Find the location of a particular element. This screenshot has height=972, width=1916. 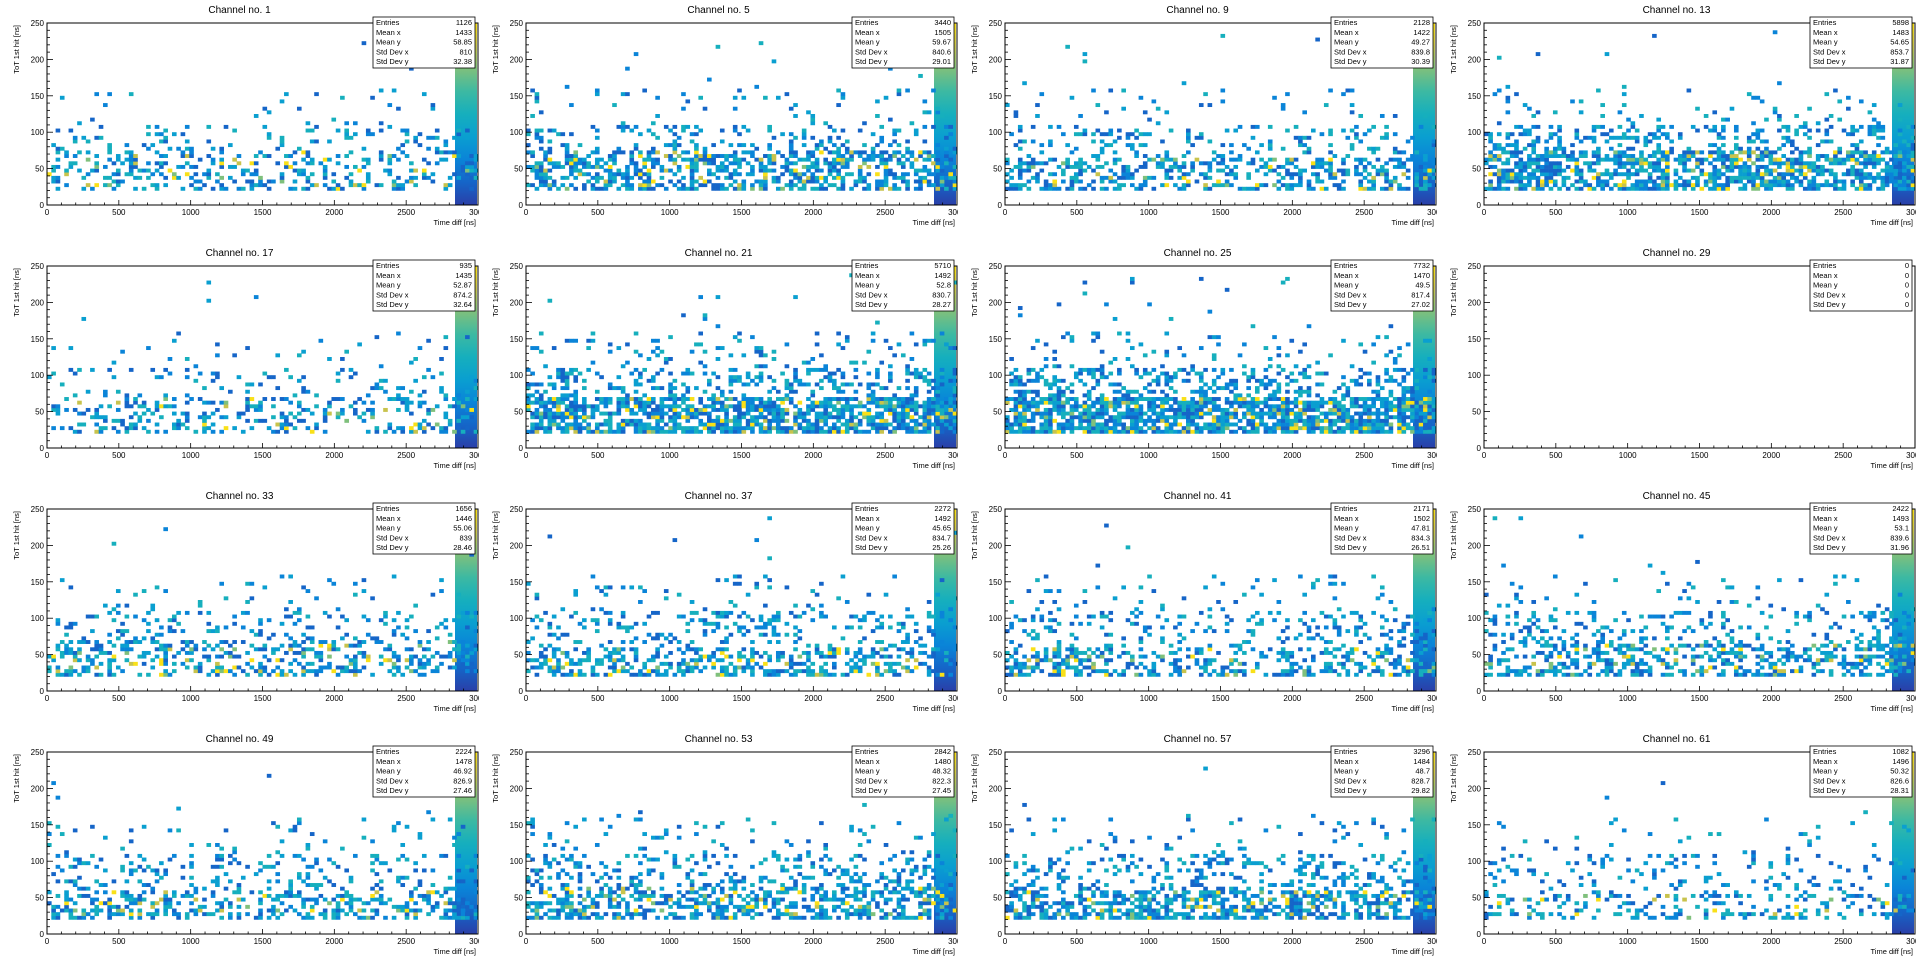

stat-label: Mean x is located at coordinates (388, 275).